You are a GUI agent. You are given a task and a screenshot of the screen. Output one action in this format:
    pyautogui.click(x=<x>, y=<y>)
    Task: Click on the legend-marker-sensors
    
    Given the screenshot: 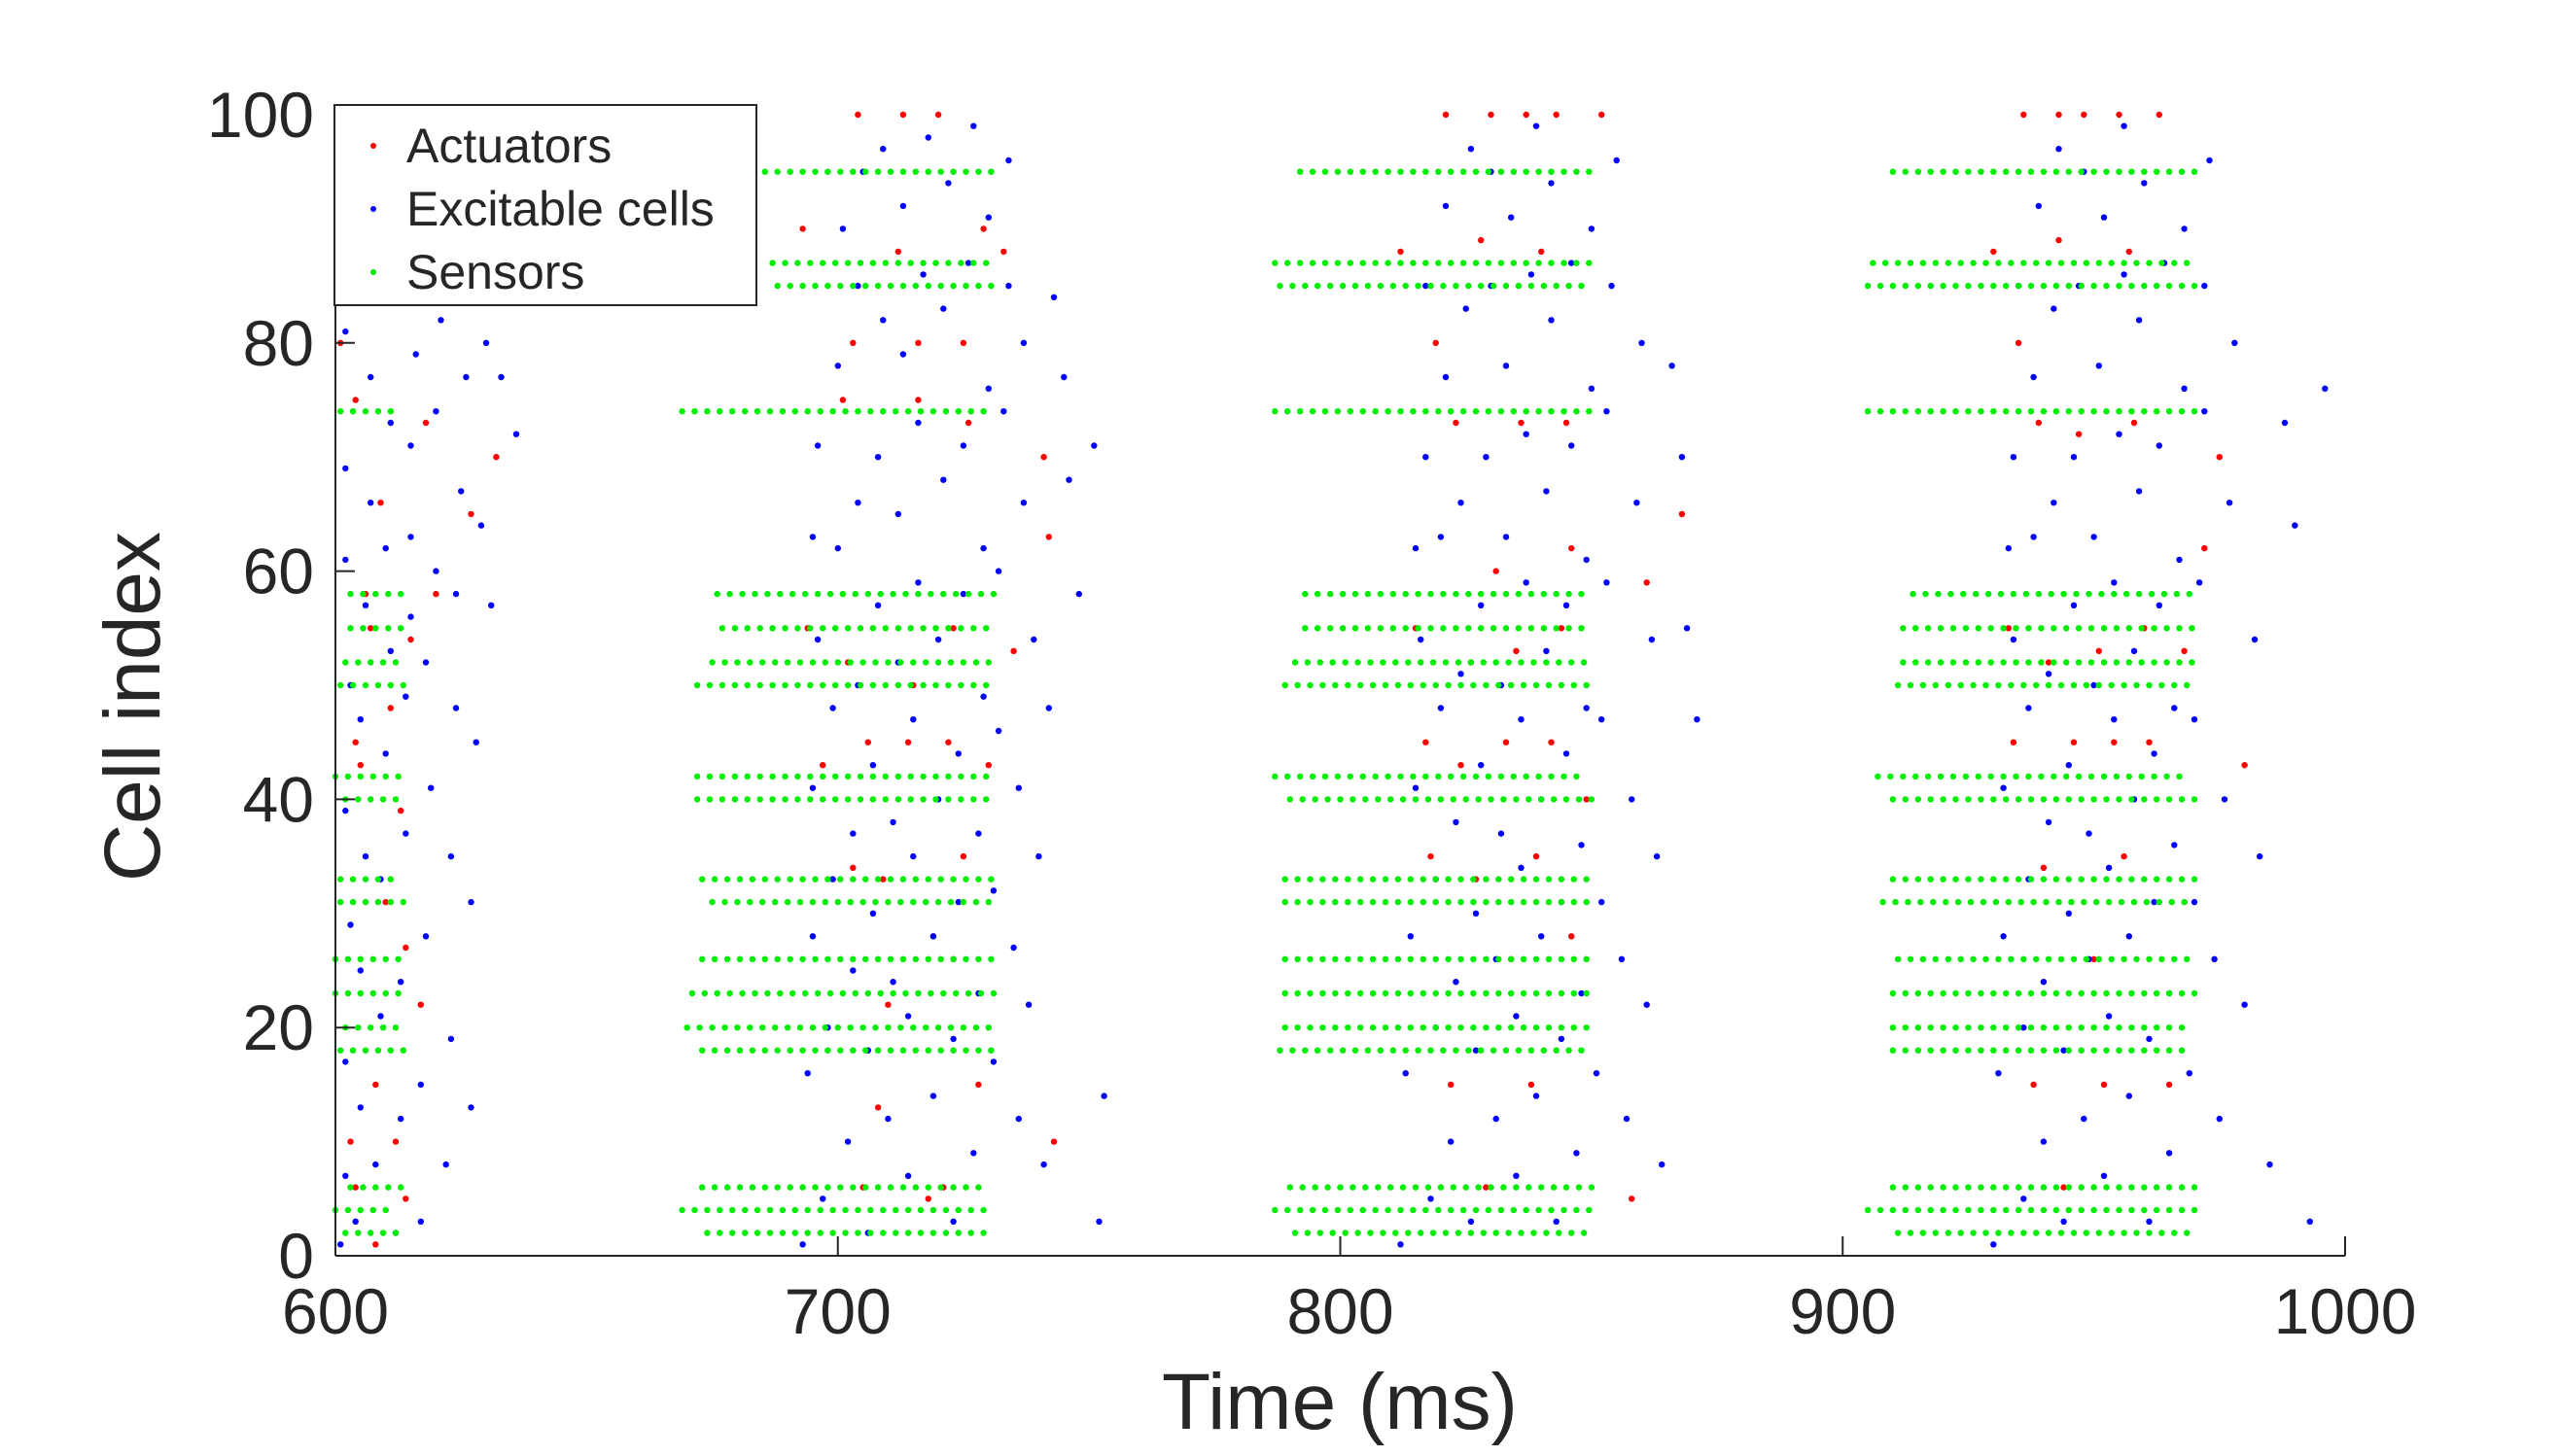 What is the action you would take?
    pyautogui.click(x=373, y=272)
    